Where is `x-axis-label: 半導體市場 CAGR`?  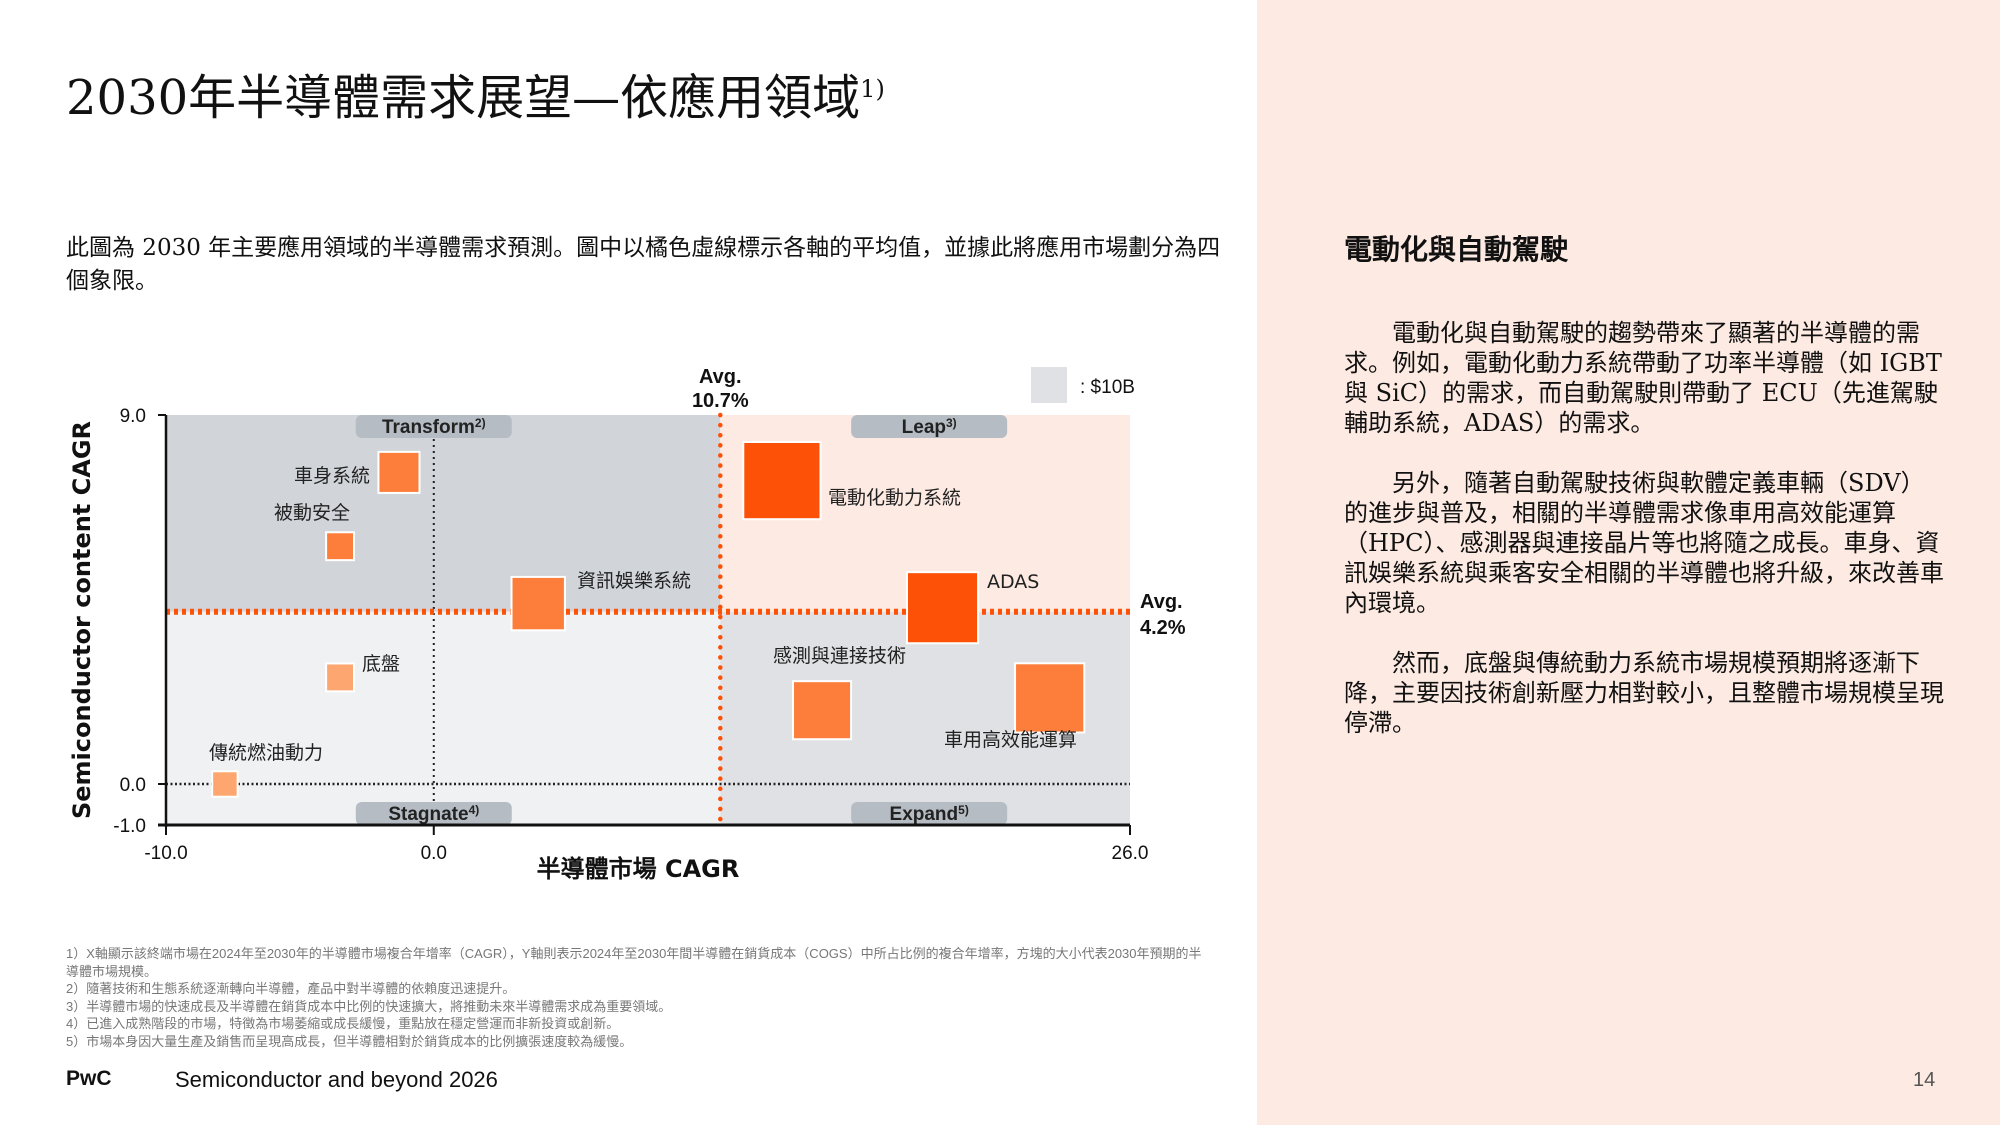
x-axis-label: 半導體市場 CAGR is located at coordinates (638, 869).